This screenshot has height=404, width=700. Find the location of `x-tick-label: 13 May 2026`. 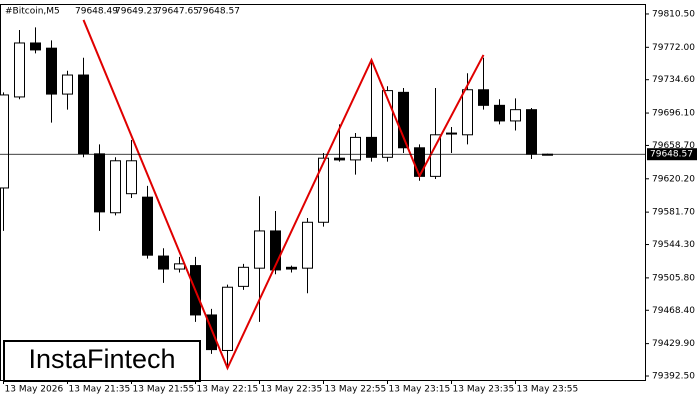

x-tick-label: 13 May 2026 is located at coordinates (34, 390).